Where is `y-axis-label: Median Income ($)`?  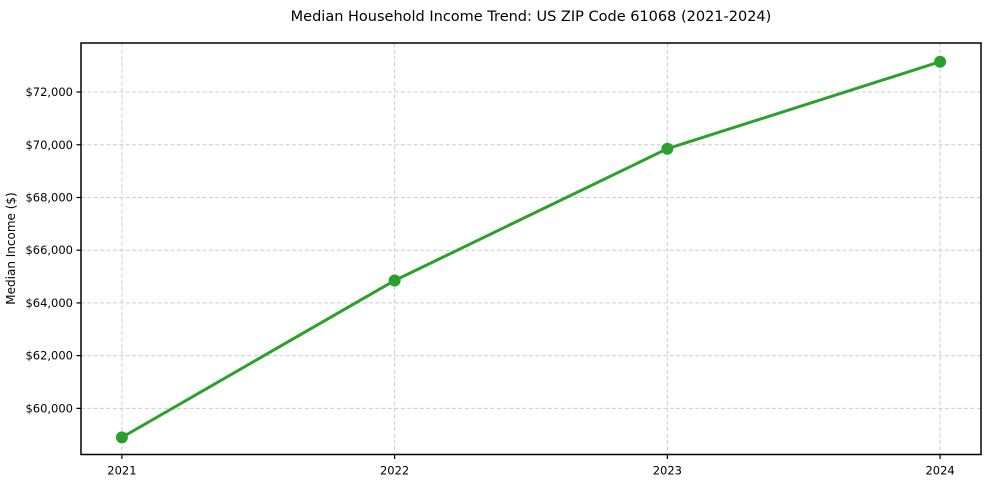
y-axis-label: Median Income ($) is located at coordinates (11, 248).